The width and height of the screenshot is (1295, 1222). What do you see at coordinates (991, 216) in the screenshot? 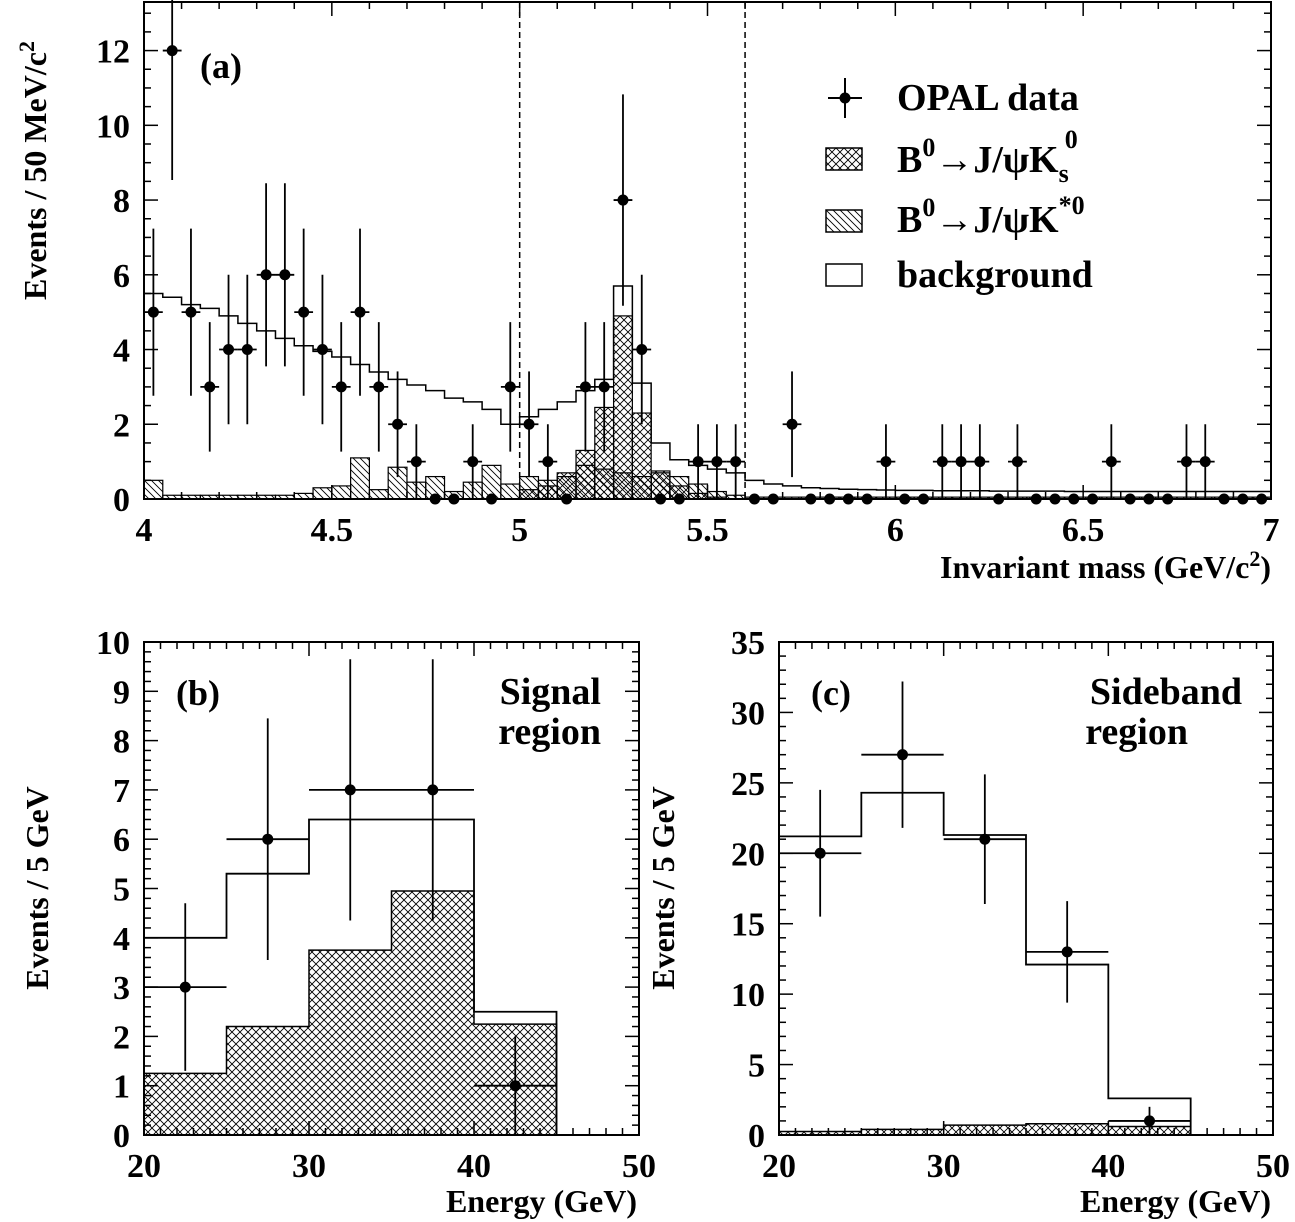
I see `legend-kstar-label: B0→J/ψK*0` at bounding box center [991, 216].